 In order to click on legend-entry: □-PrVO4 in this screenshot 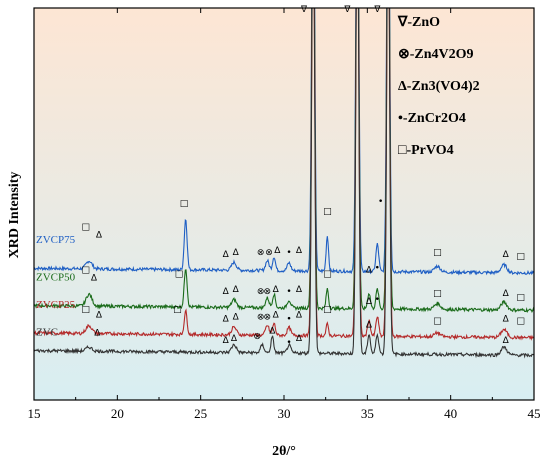, I will do `click(426, 150)`.